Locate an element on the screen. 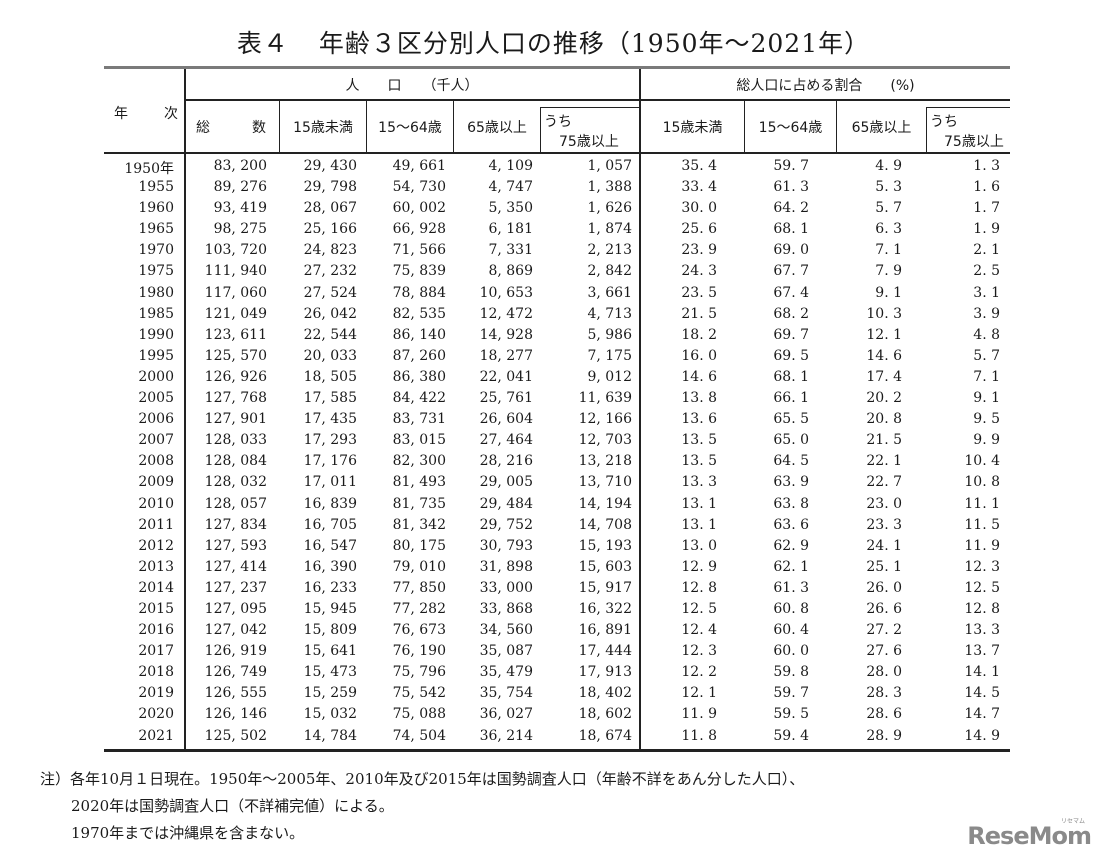 This screenshot has width=1103, height=861. cell-a15-64: 82, 535 is located at coordinates (419, 313).